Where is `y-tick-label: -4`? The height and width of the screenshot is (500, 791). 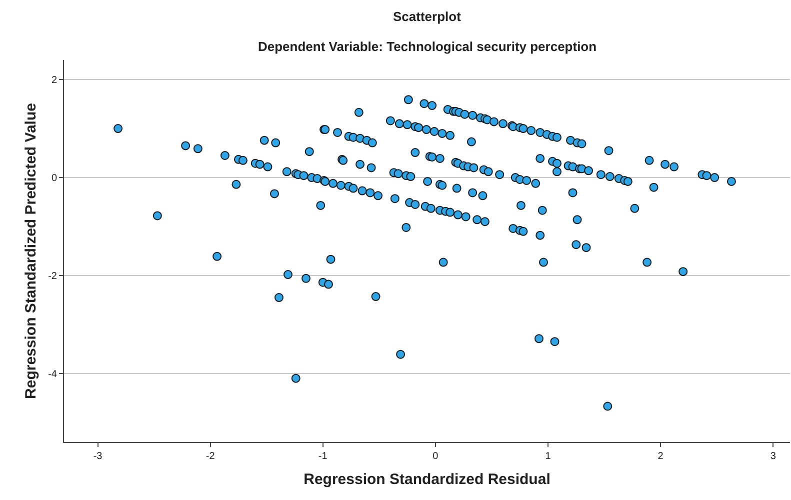 y-tick-label: -4 is located at coordinates (53, 374).